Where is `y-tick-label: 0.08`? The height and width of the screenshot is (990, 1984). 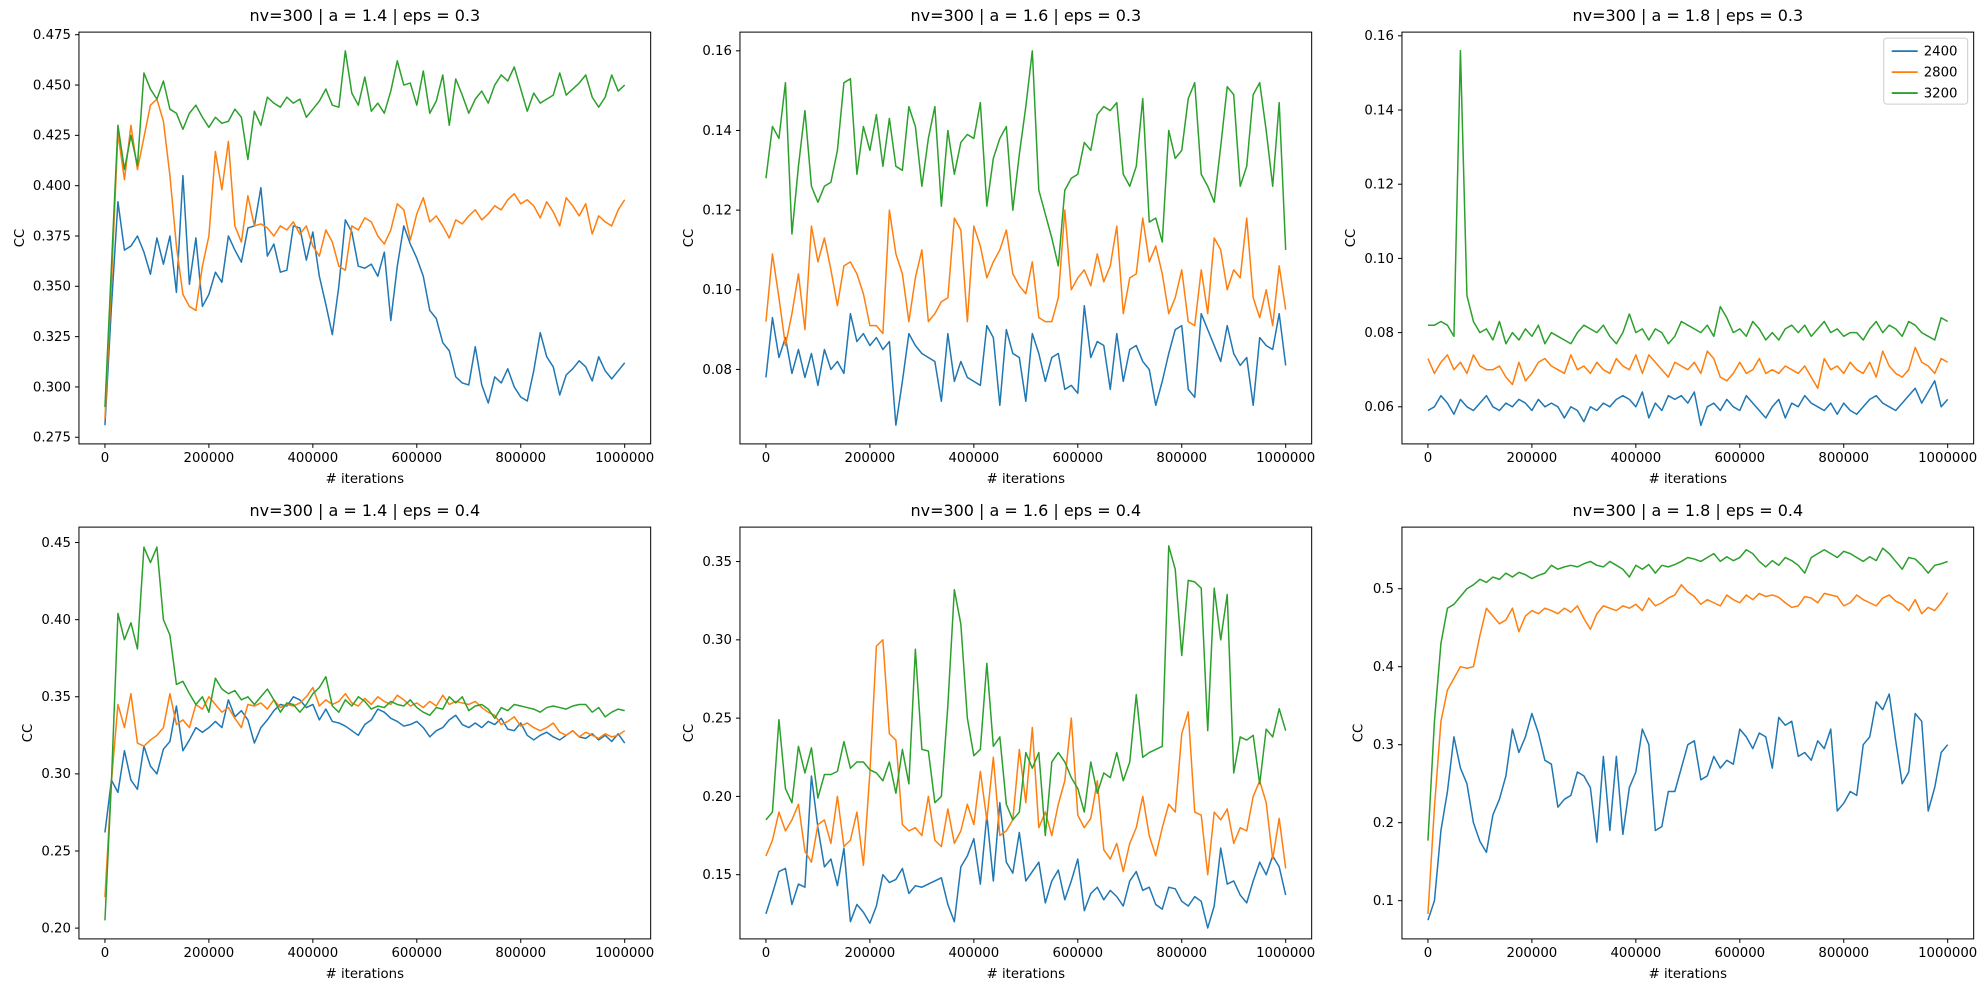
y-tick-label: 0.08 is located at coordinates (1379, 333).